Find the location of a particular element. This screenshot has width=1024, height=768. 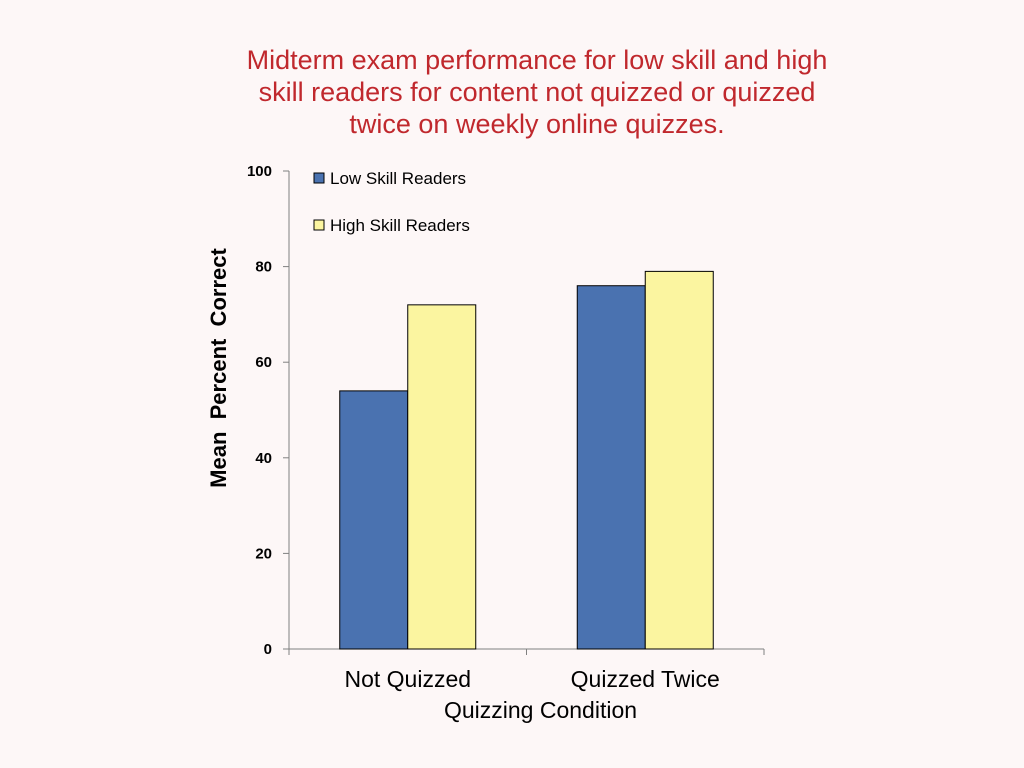

legend-swatch-low-skill is located at coordinates (319, 178).